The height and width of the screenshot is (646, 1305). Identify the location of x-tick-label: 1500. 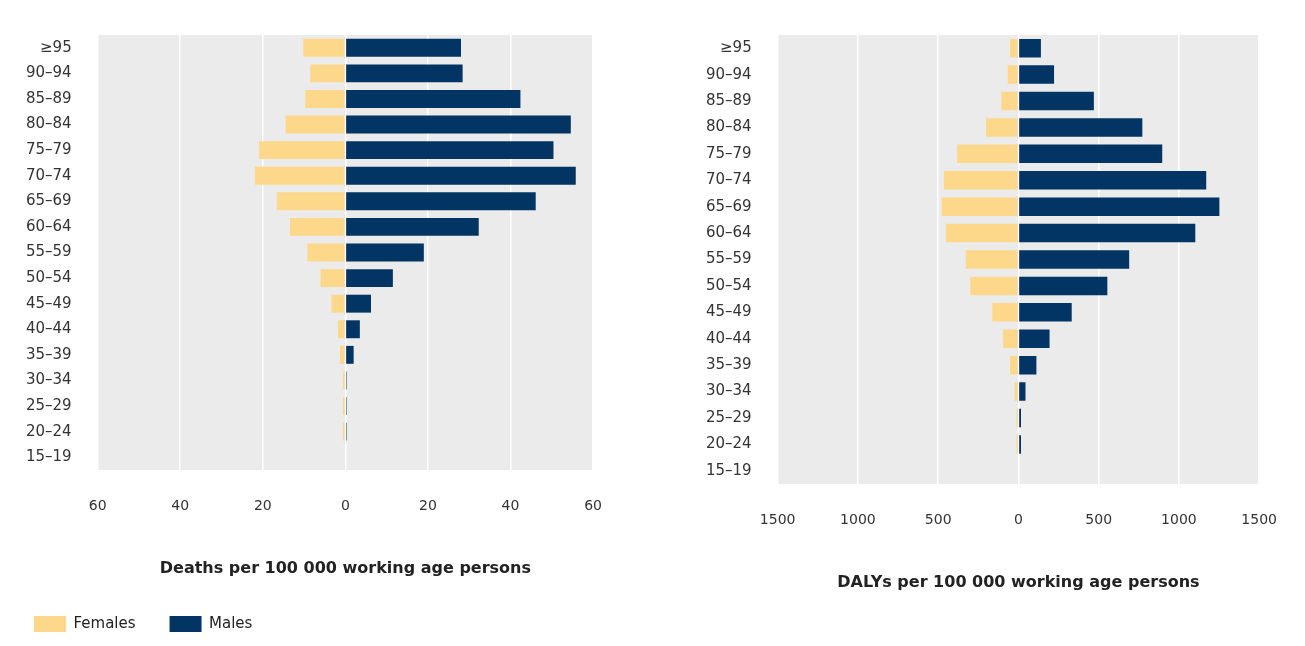
(777, 519).